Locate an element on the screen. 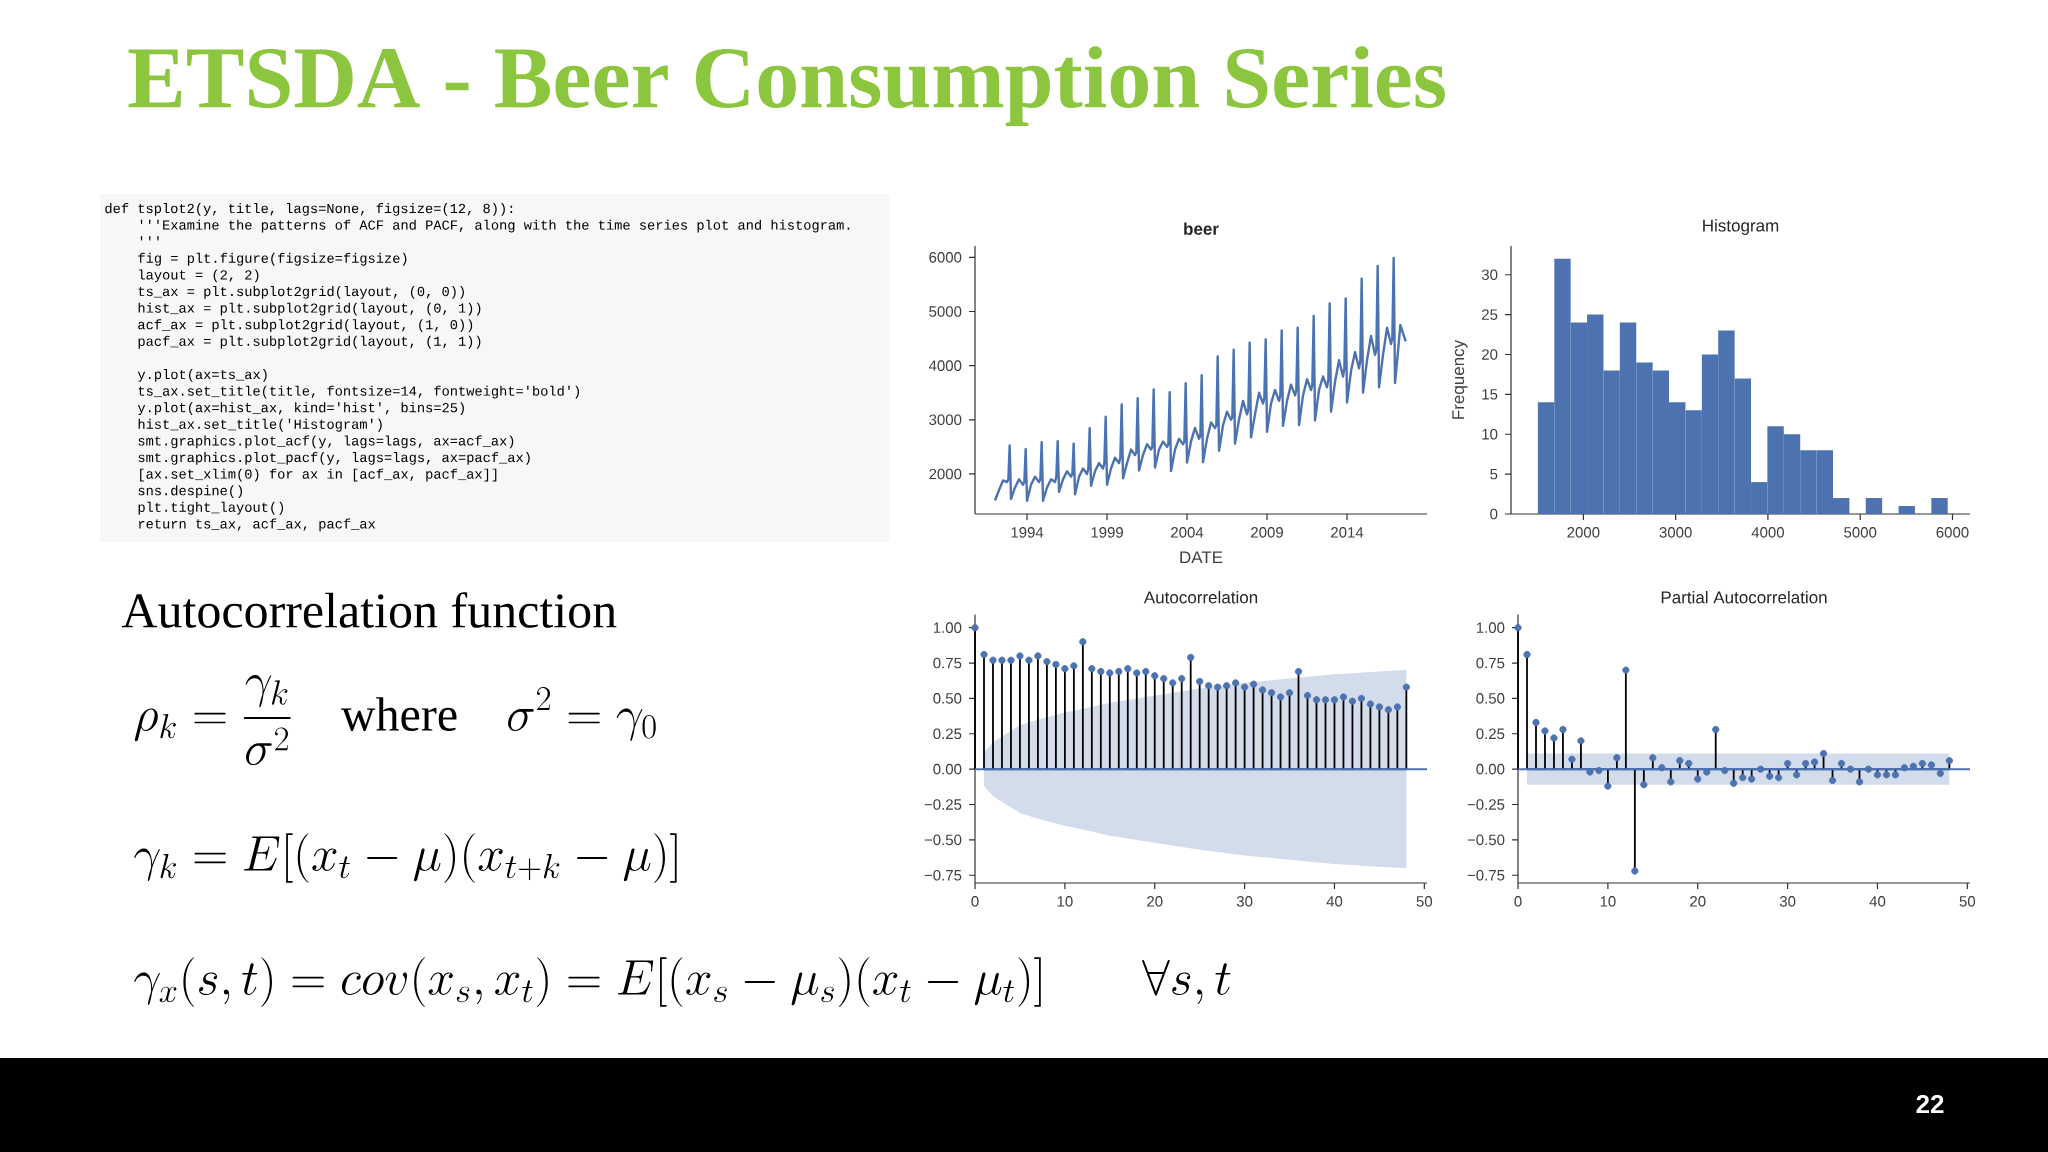  y-tick-label: 5000 is located at coordinates (945, 311).